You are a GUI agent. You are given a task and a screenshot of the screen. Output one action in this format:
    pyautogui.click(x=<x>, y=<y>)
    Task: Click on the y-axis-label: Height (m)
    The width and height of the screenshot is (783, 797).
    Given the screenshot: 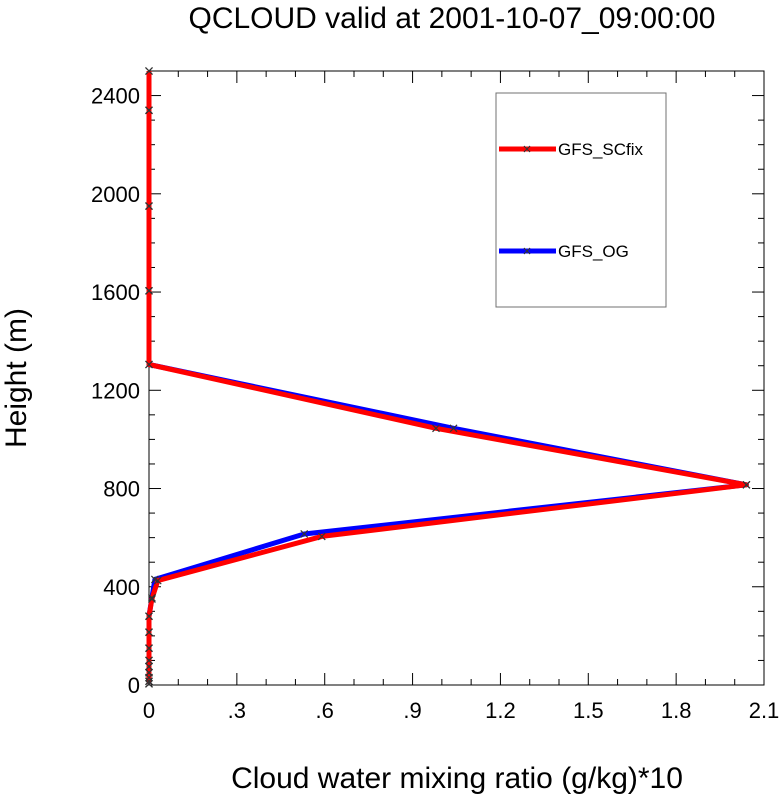 What is the action you would take?
    pyautogui.click(x=16, y=378)
    